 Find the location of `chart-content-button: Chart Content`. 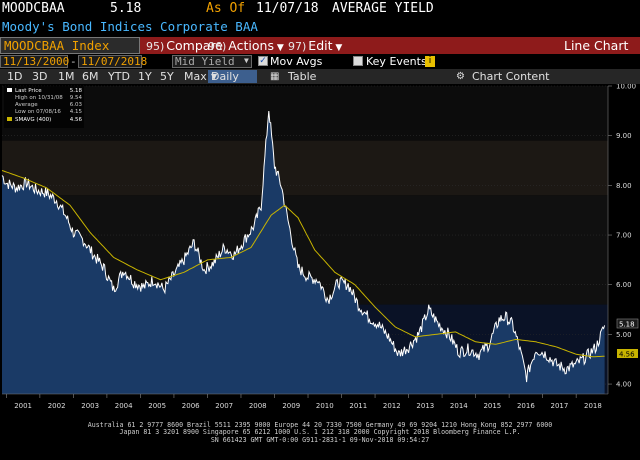

chart-content-button: Chart Content is located at coordinates (511, 76).